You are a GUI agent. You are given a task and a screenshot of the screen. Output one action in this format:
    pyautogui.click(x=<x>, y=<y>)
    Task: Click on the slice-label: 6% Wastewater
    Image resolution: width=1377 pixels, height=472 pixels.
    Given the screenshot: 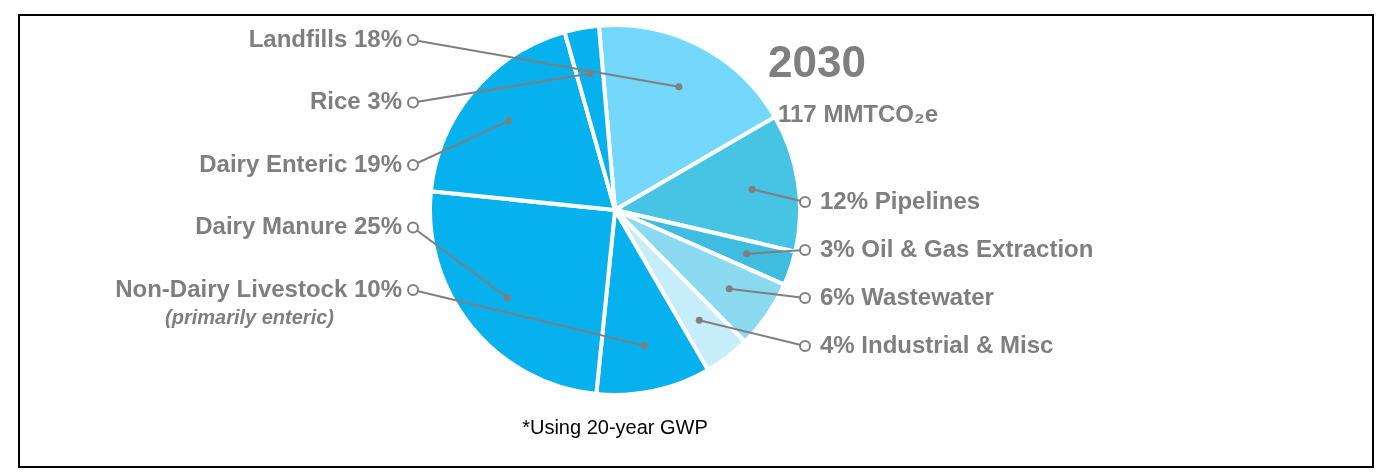 What is the action you would take?
    pyautogui.click(x=907, y=296)
    